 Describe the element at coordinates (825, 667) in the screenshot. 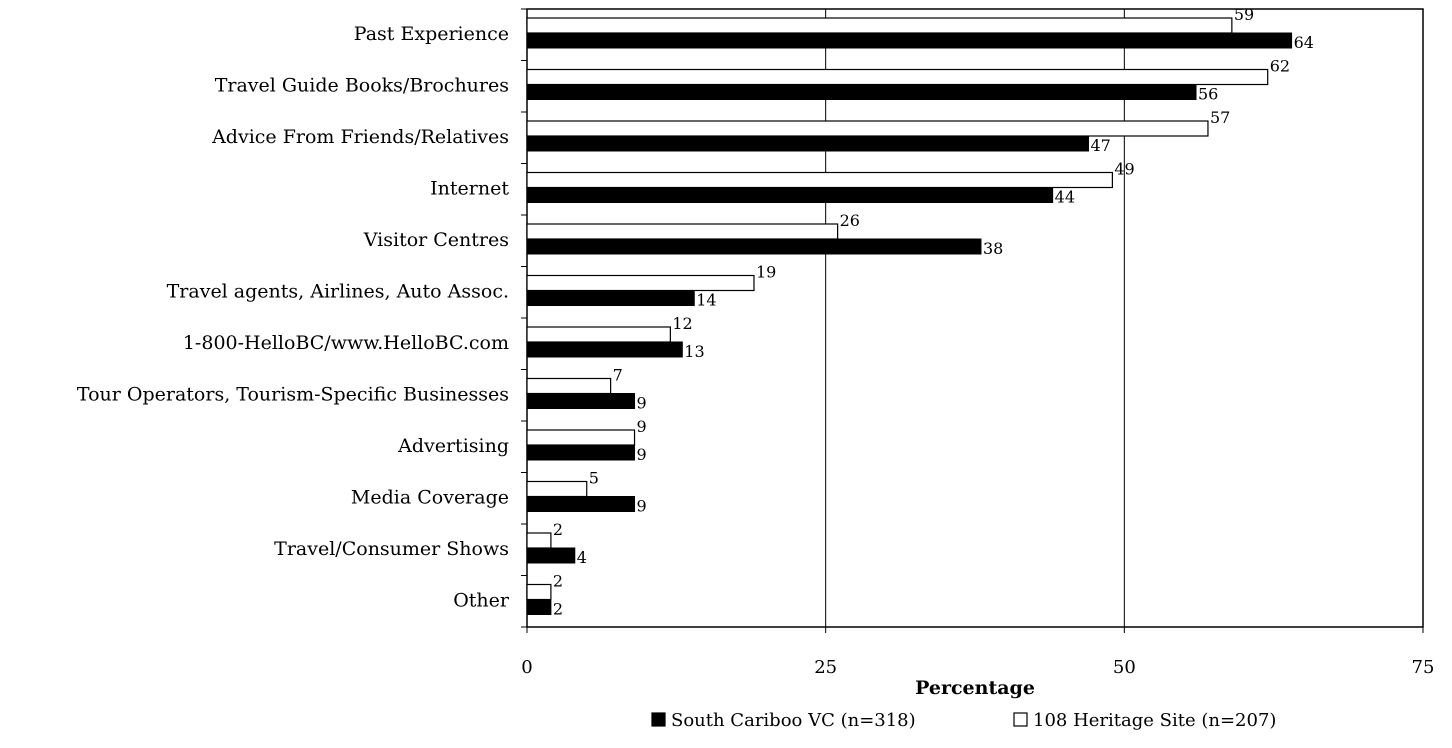

I see `x-tick-label: 25` at that location.